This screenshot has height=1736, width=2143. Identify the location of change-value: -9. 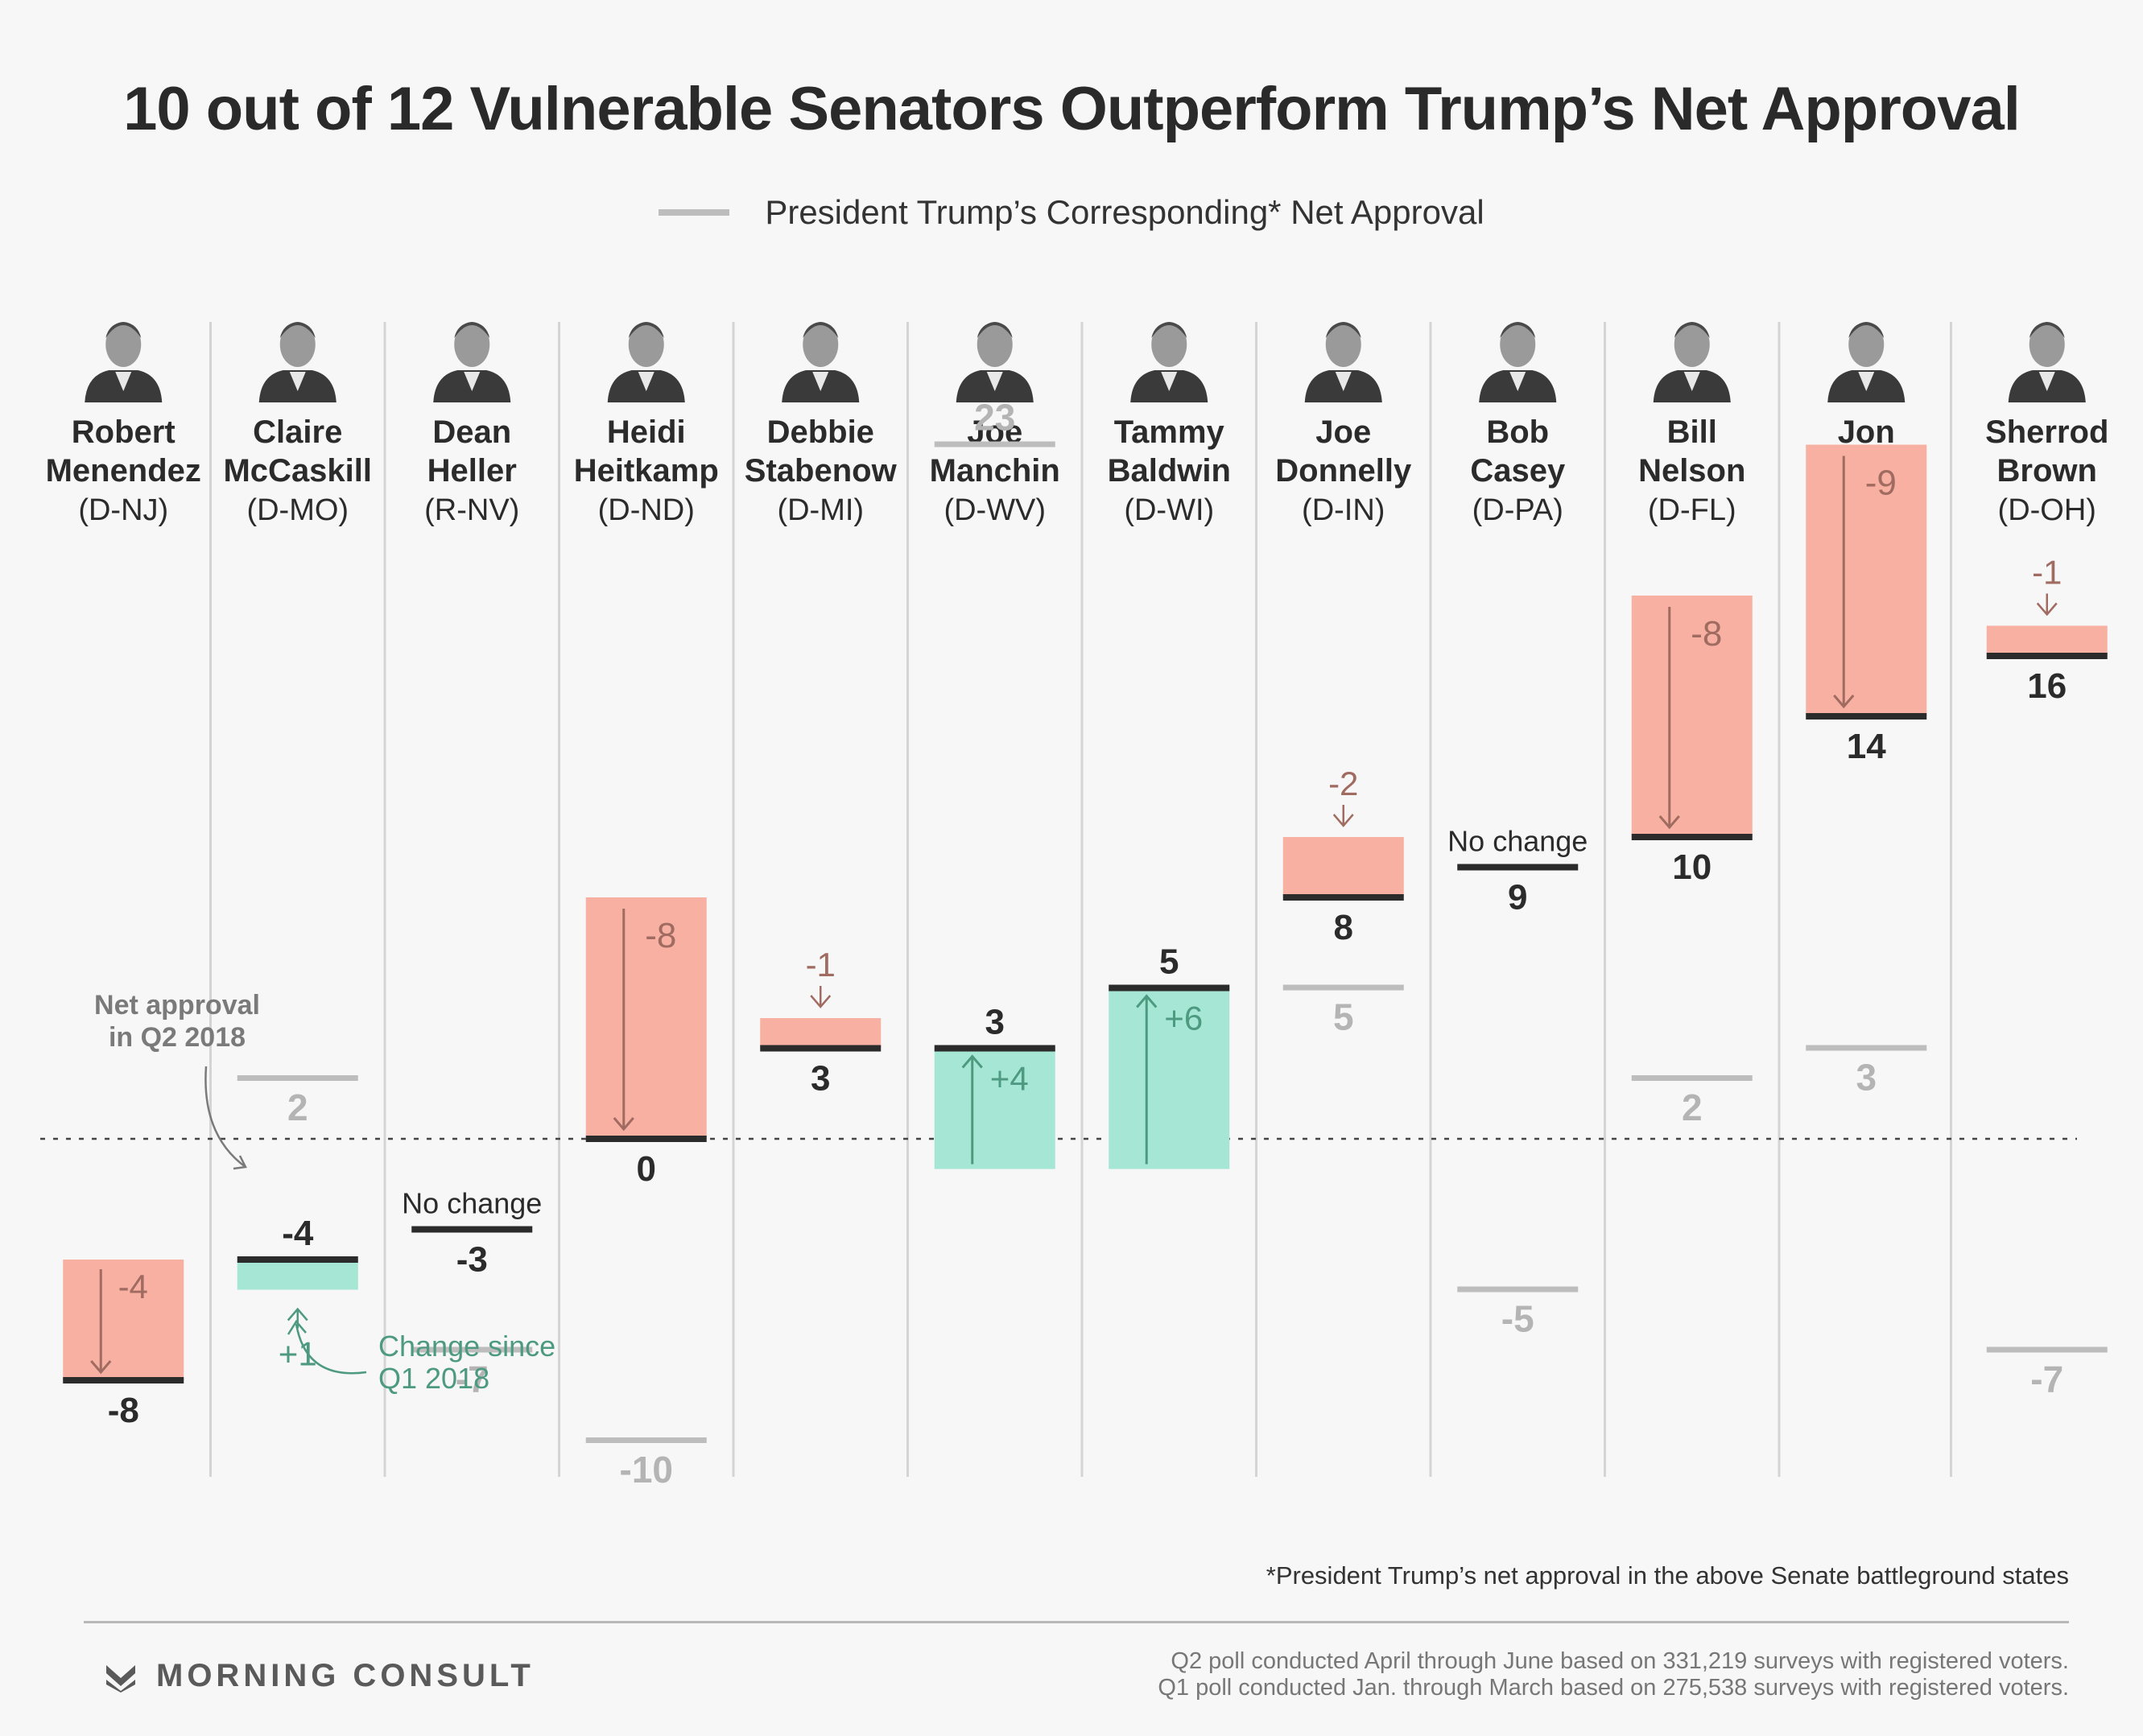
(1881, 483).